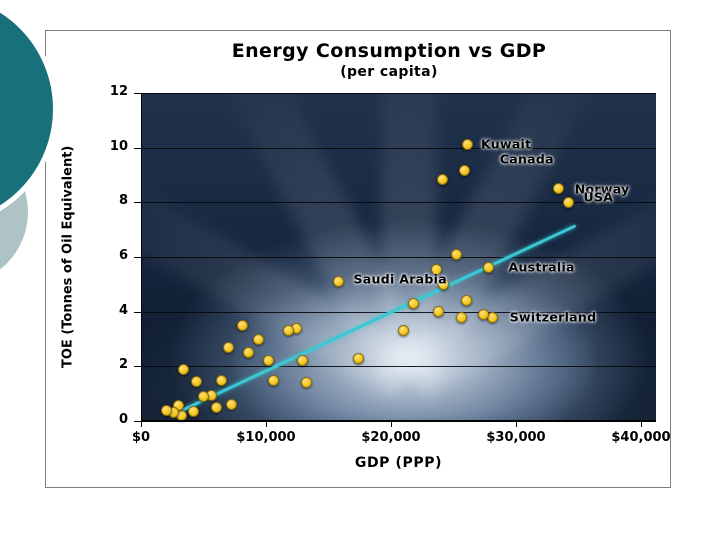  I want to click on y-axis-tick-label: 6, so click(123, 255).